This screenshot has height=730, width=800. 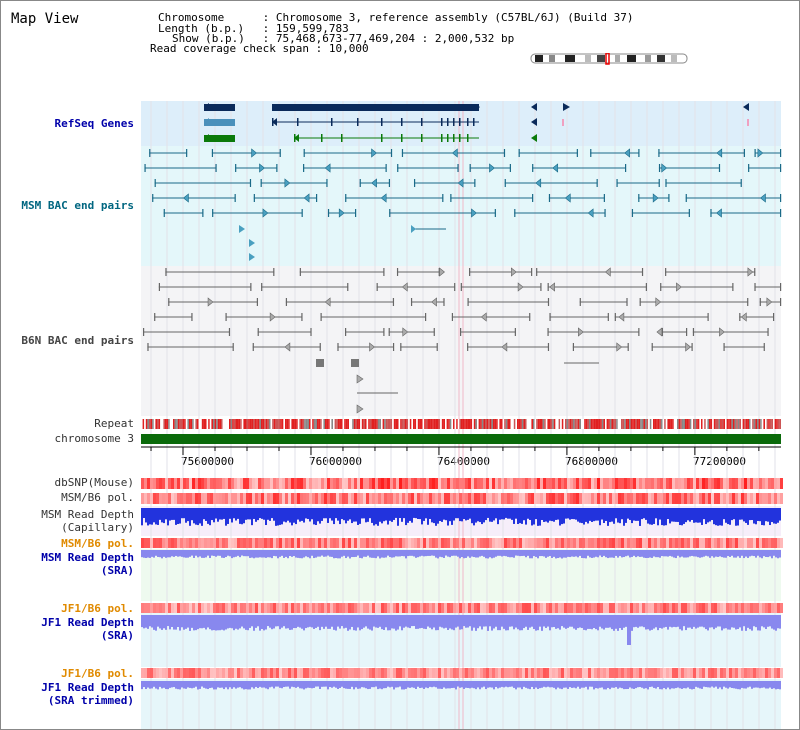 I want to click on track-label-msm-depth-capillary: MSM Read Depth (Capillary), so click(x=87, y=521).